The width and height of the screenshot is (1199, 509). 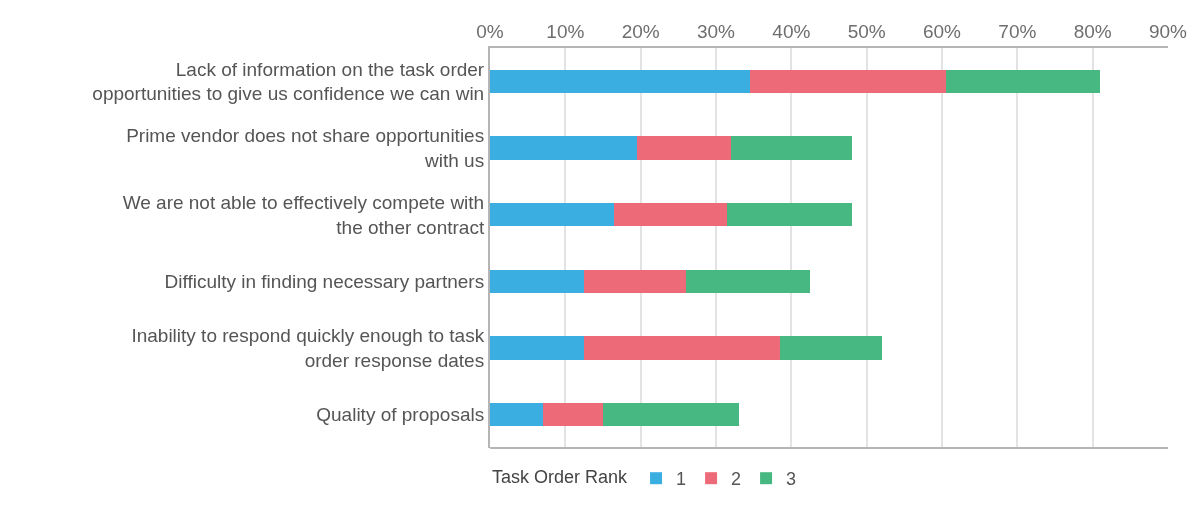 What do you see at coordinates (866, 32) in the screenshot?
I see `x-tick-label: 50%` at bounding box center [866, 32].